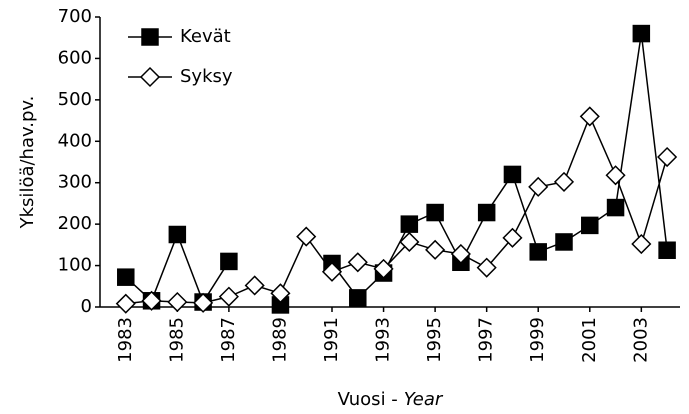 The width and height of the screenshot is (689, 414). Describe the element at coordinates (125, 340) in the screenshot. I see `x-tick-label: 1983` at that location.